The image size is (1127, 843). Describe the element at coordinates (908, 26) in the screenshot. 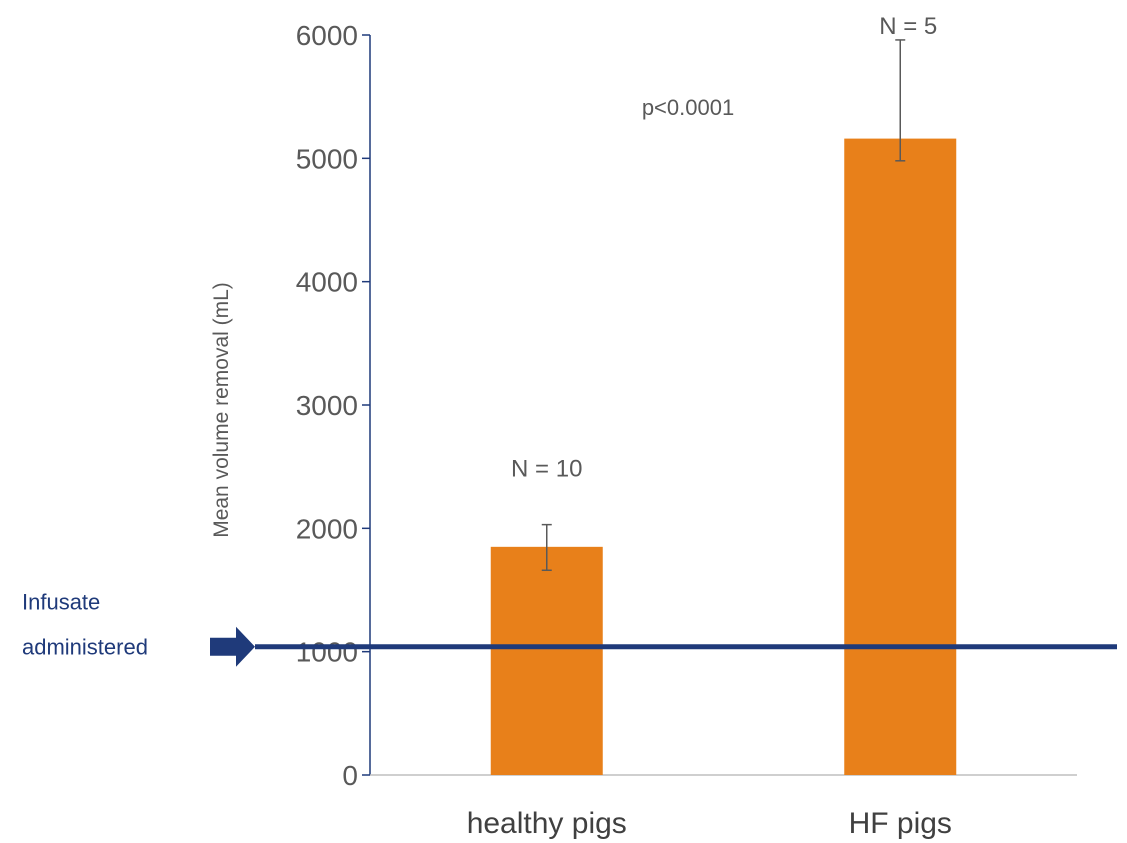

I see `sample-size-label: N = 5` at that location.